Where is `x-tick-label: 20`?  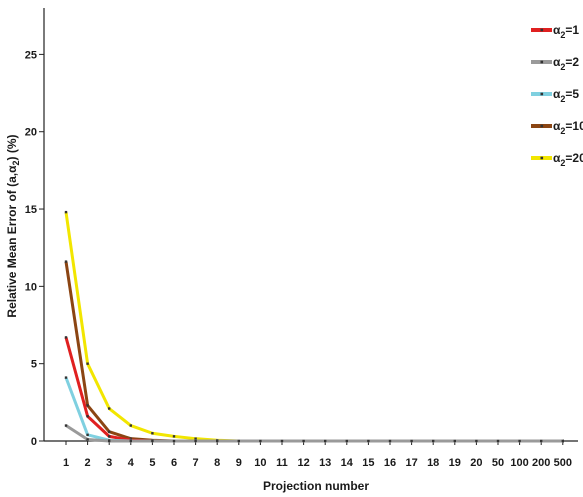
x-tick-label: 20 is located at coordinates (476, 463).